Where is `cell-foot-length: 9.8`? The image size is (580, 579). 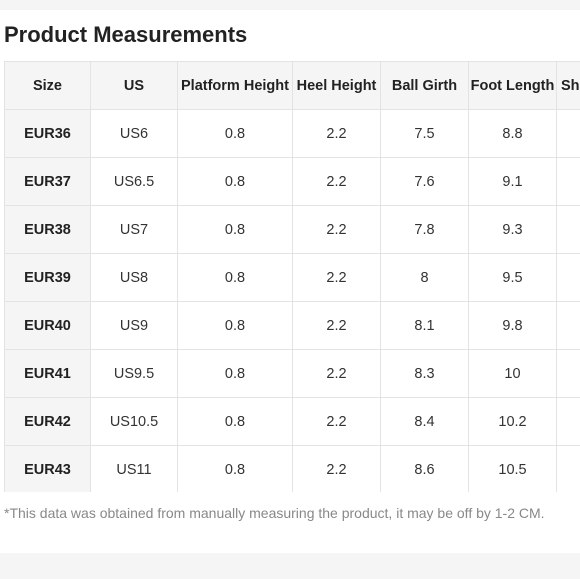 cell-foot-length: 9.8 is located at coordinates (512, 325).